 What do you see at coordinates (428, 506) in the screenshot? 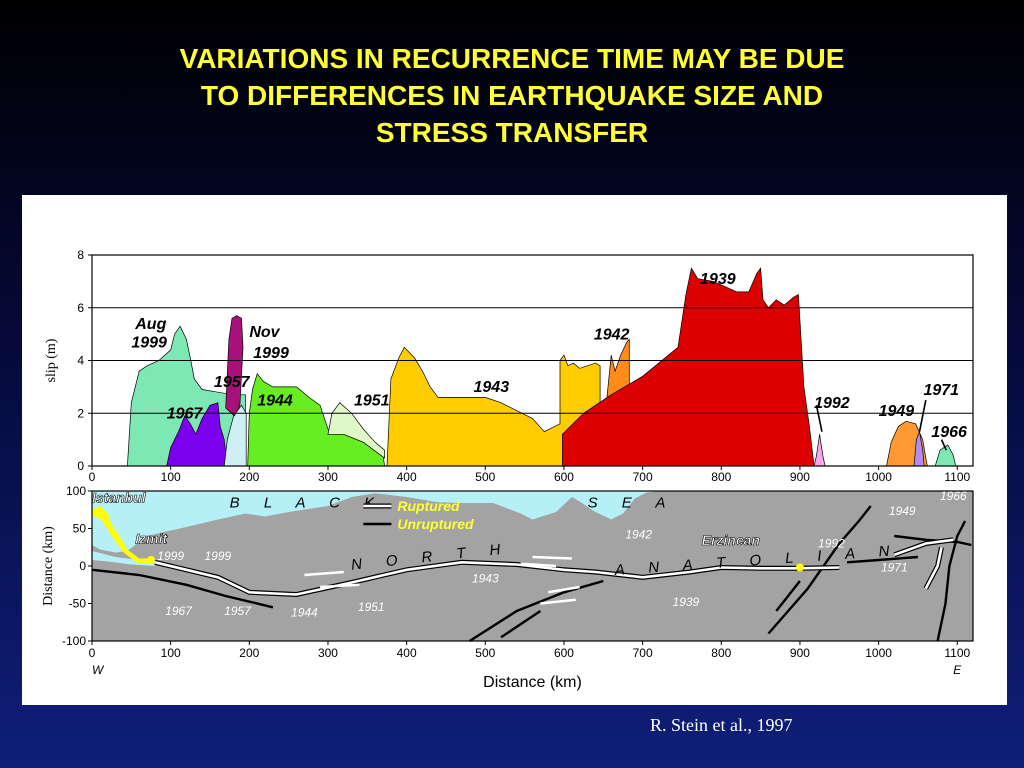
I see `legend-ruptured-label: Ruptured` at bounding box center [428, 506].